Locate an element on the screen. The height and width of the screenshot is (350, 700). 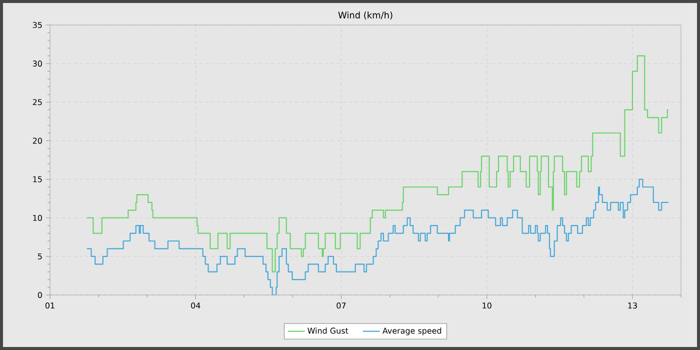
chart-title: Wind (km/h) is located at coordinates (365, 16).